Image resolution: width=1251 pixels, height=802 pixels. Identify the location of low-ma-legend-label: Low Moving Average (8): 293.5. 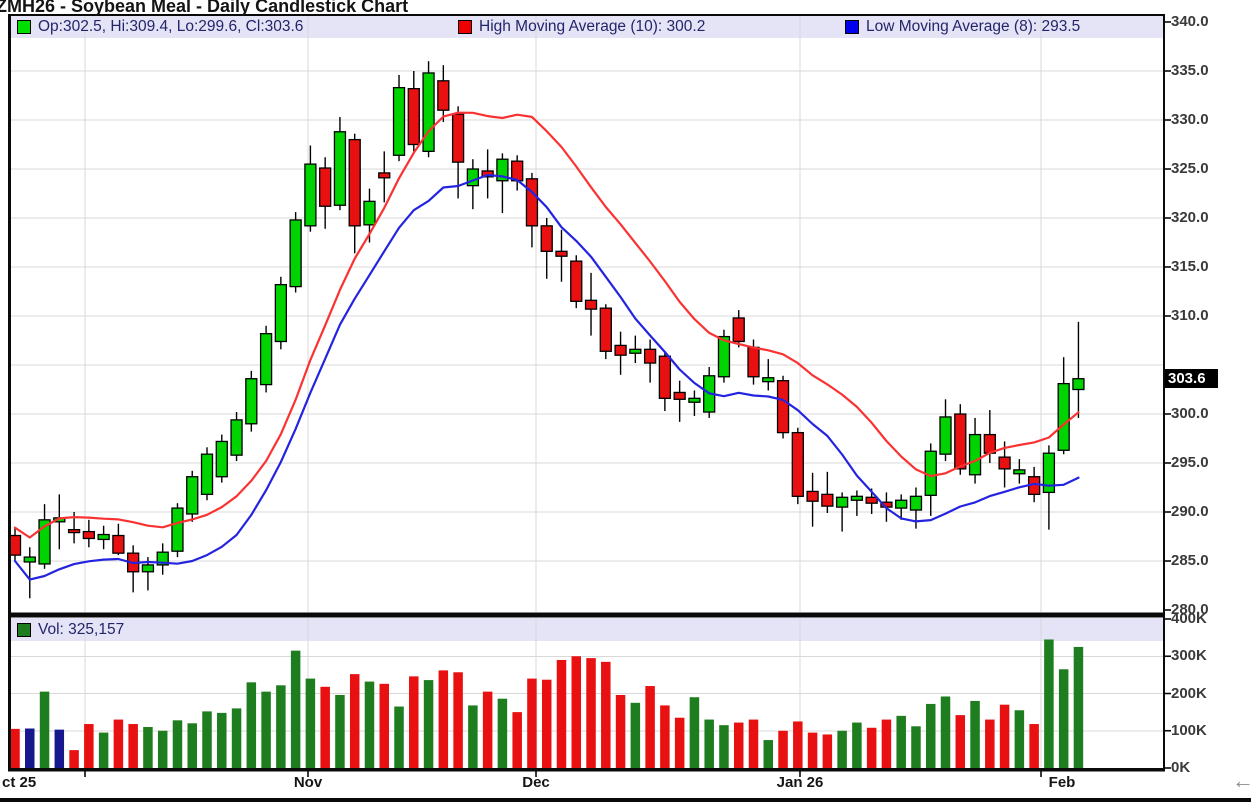
(973, 26).